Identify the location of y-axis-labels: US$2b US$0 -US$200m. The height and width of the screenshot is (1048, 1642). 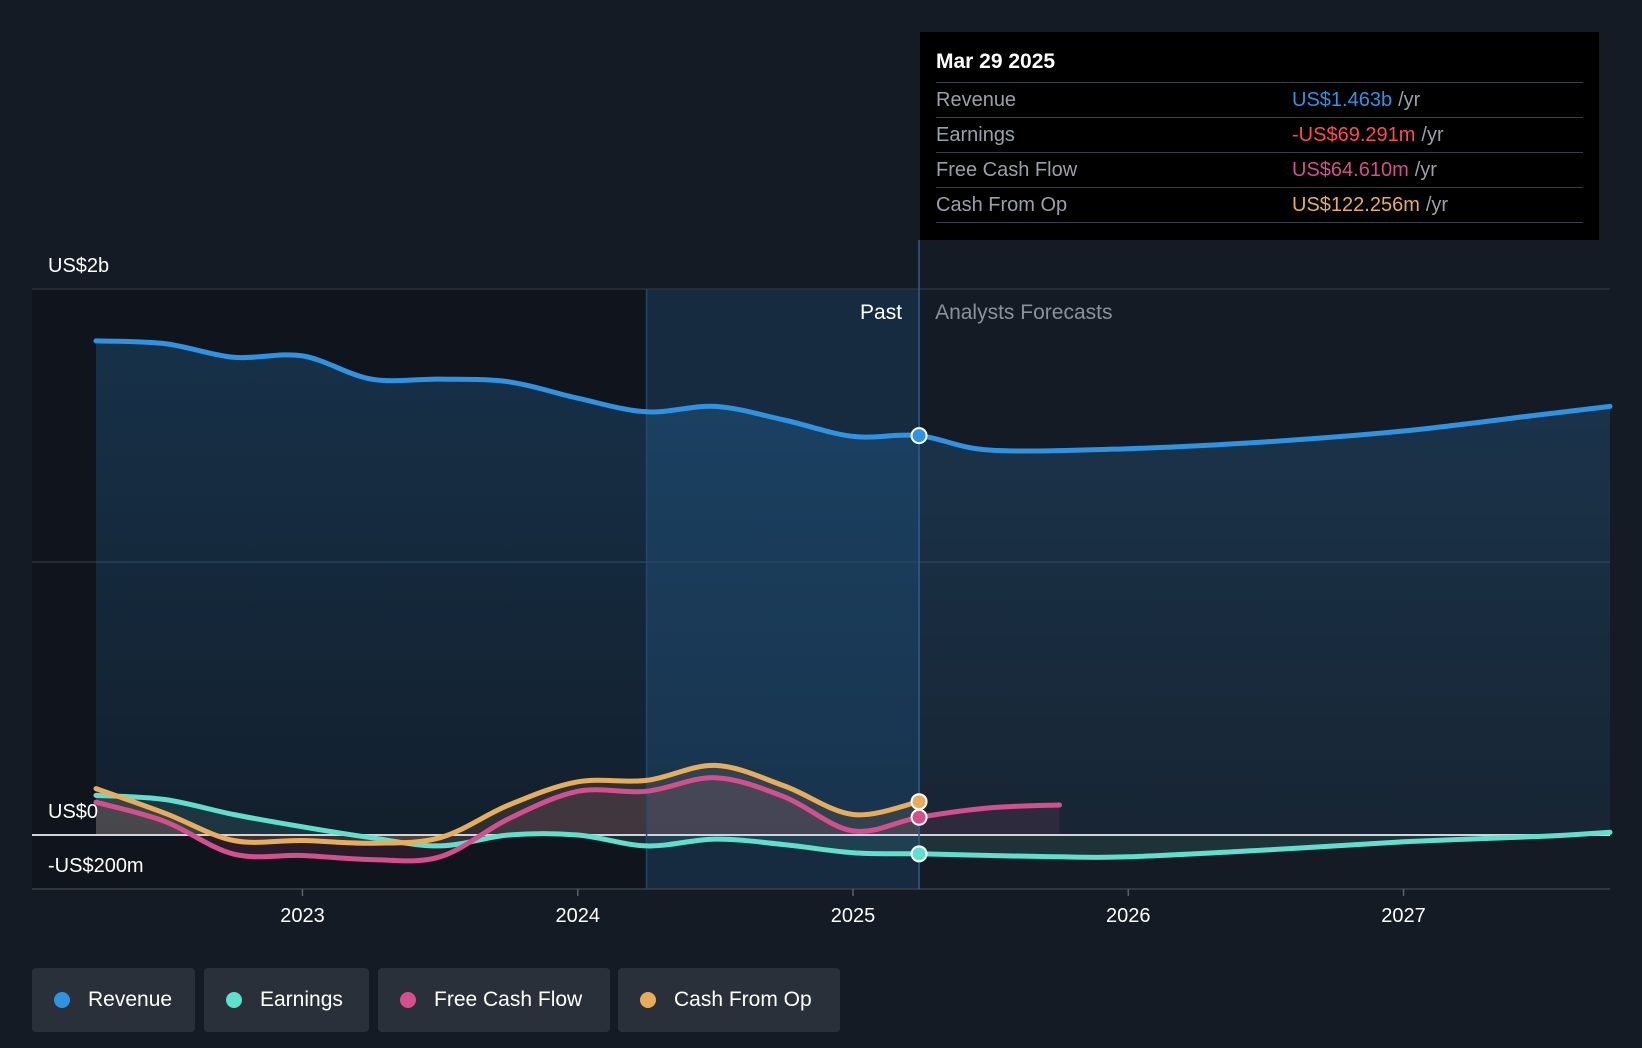
(96, 566).